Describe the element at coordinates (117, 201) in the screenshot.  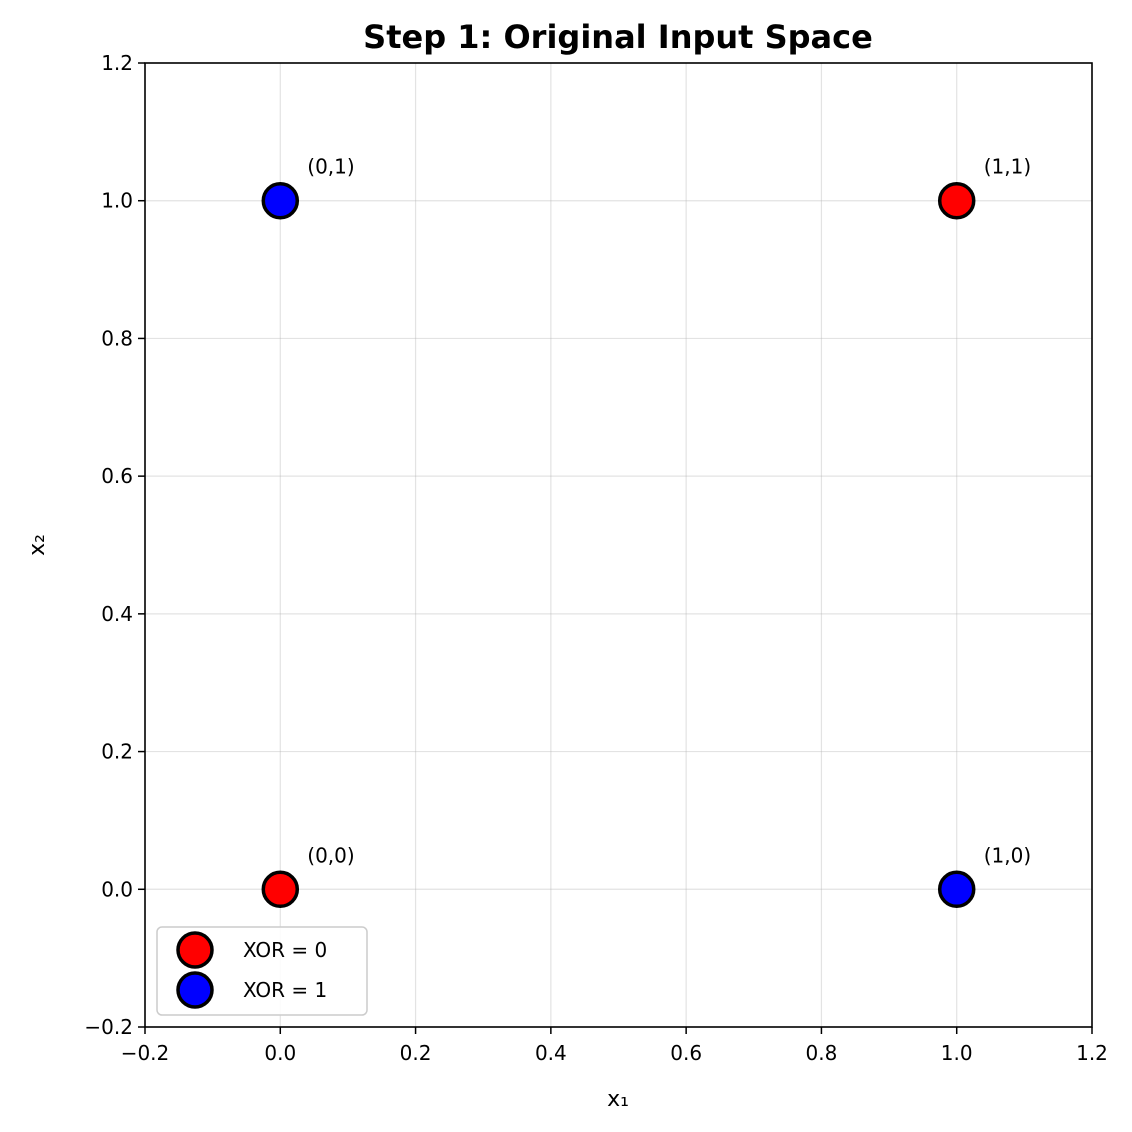
I see `y-tick-label: 1.0` at that location.